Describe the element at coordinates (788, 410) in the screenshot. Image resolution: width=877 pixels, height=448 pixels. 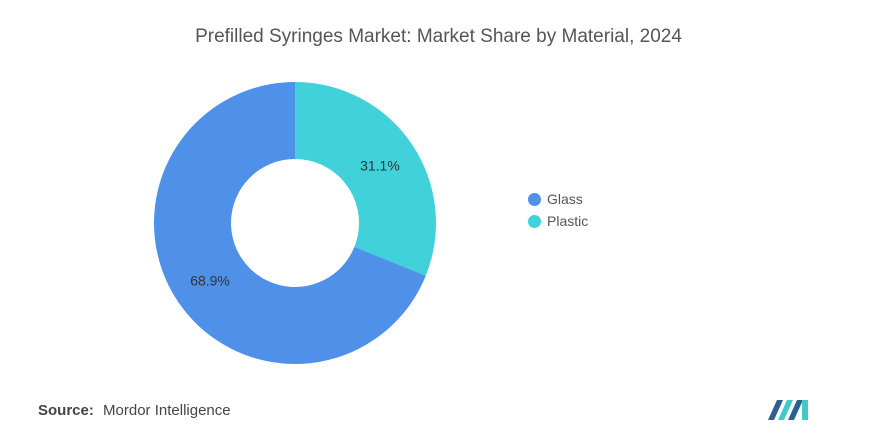
I see `mordor-intelligence-logo-icon` at that location.